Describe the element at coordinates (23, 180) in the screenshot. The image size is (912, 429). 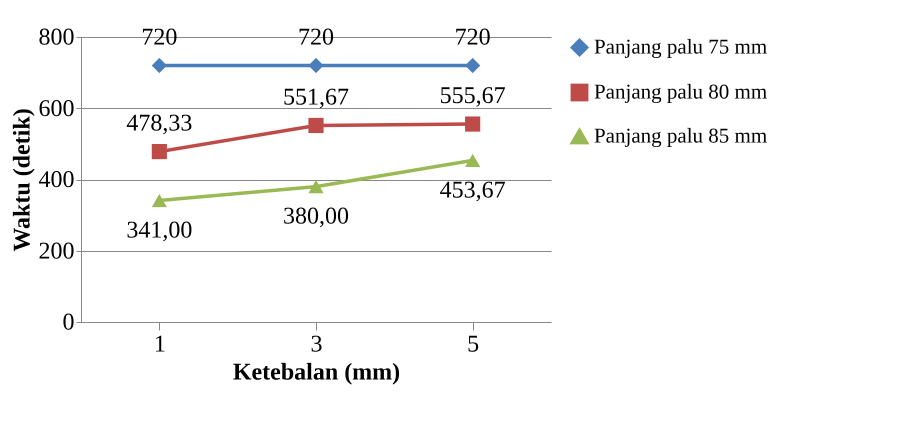
I see `y-axis-title: Waktu (detik)` at that location.